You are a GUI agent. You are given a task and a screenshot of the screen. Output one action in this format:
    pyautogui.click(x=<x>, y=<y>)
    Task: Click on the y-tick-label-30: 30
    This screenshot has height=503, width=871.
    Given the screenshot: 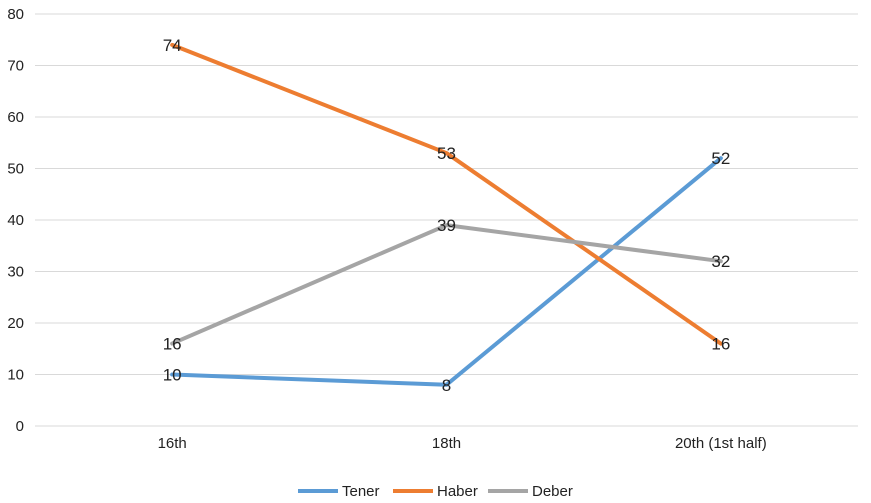 What is the action you would take?
    pyautogui.click(x=15, y=272)
    